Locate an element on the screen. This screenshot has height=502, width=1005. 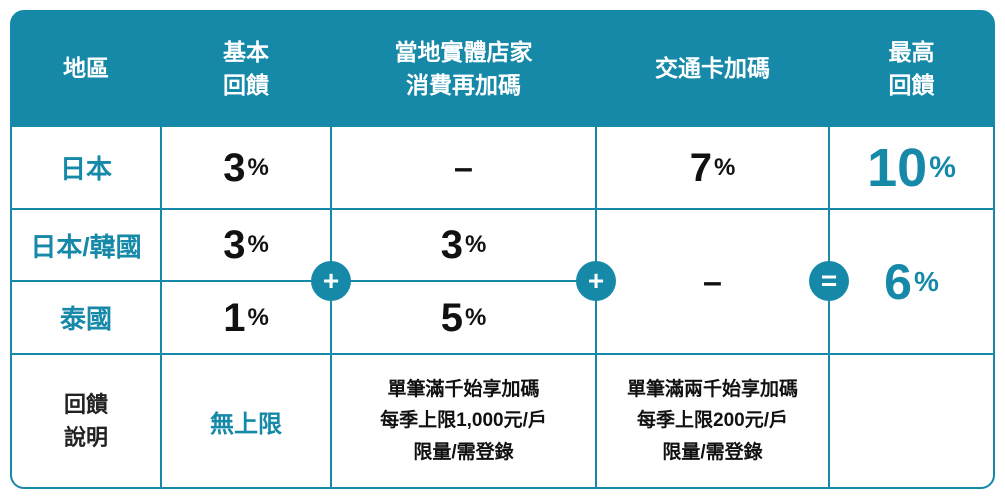
header-cell-max: 最高 回饋 is located at coordinates (911, 68).